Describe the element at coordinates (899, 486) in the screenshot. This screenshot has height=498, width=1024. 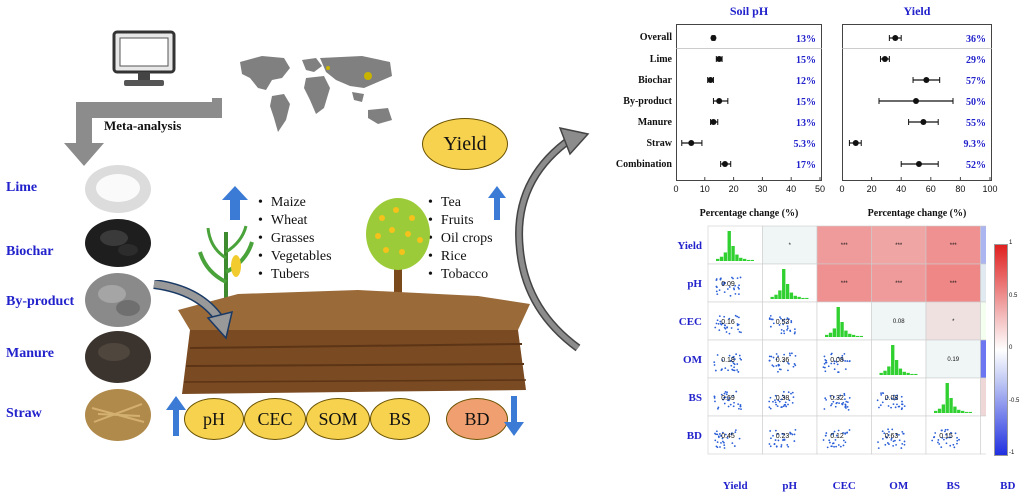
I see `column-label: OM` at that location.